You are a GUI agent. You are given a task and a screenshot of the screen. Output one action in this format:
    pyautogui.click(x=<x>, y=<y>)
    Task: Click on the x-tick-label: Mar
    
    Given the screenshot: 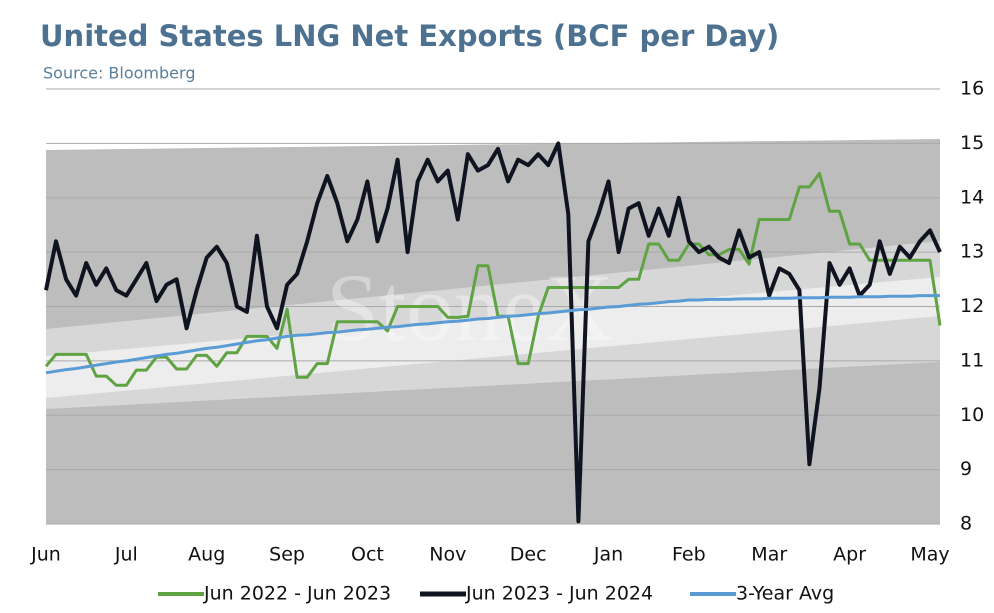 What is the action you would take?
    pyautogui.click(x=769, y=555)
    